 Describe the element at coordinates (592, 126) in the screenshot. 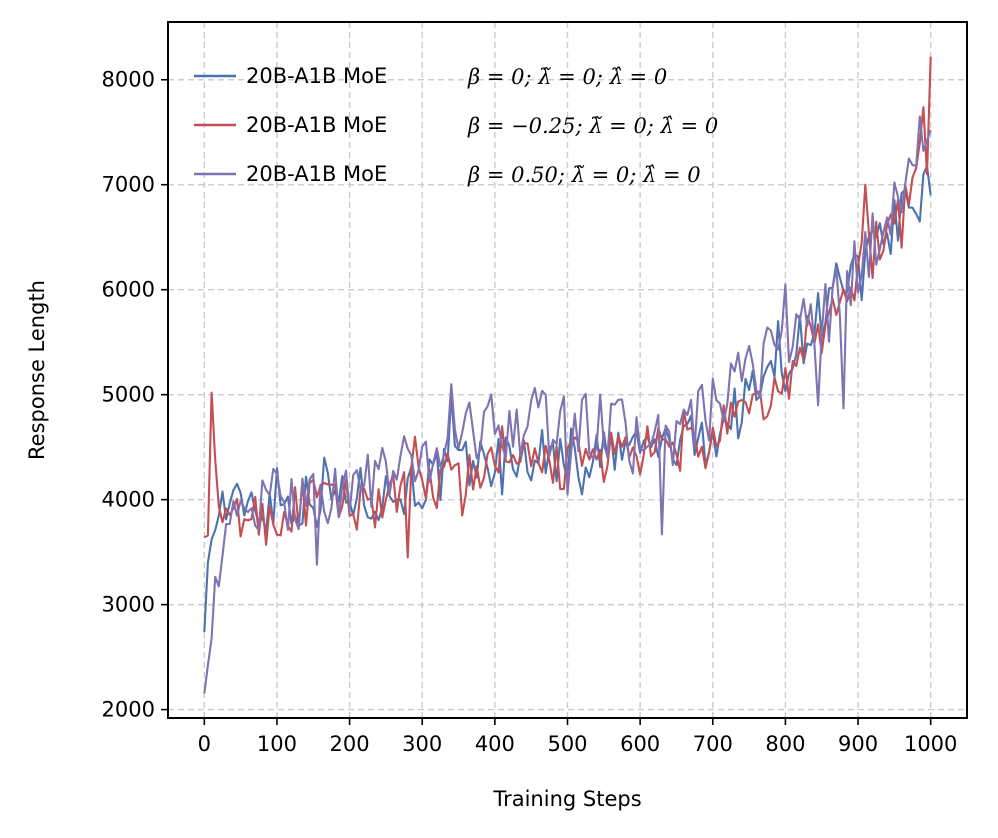

I see `legend-math-2: β = −0.25; λ̃ = 0; λ̂ = 0` at that location.